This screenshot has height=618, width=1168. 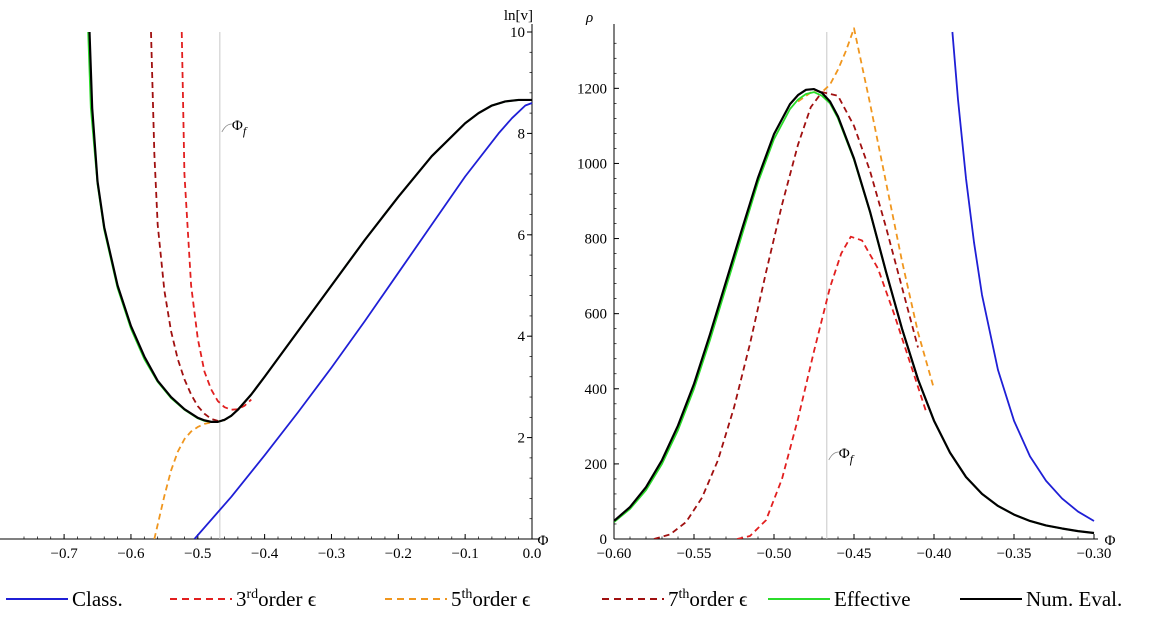 What do you see at coordinates (596, 465) in the screenshot?
I see `y-tick-label: 200` at bounding box center [596, 465].